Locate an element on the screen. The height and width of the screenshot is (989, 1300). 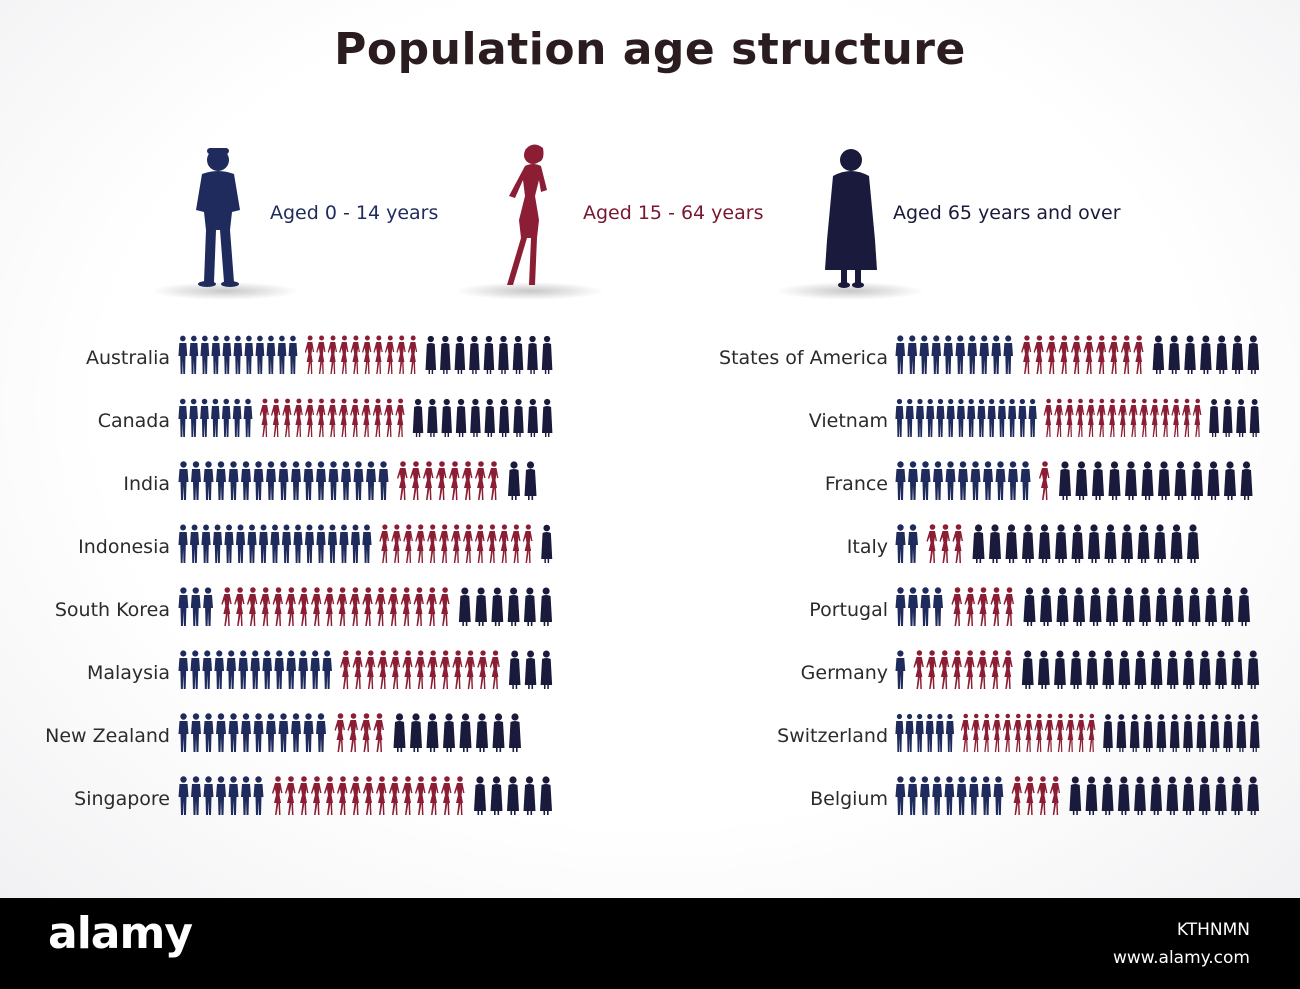
country-label: Switzerland is located at coordinates (832, 736).